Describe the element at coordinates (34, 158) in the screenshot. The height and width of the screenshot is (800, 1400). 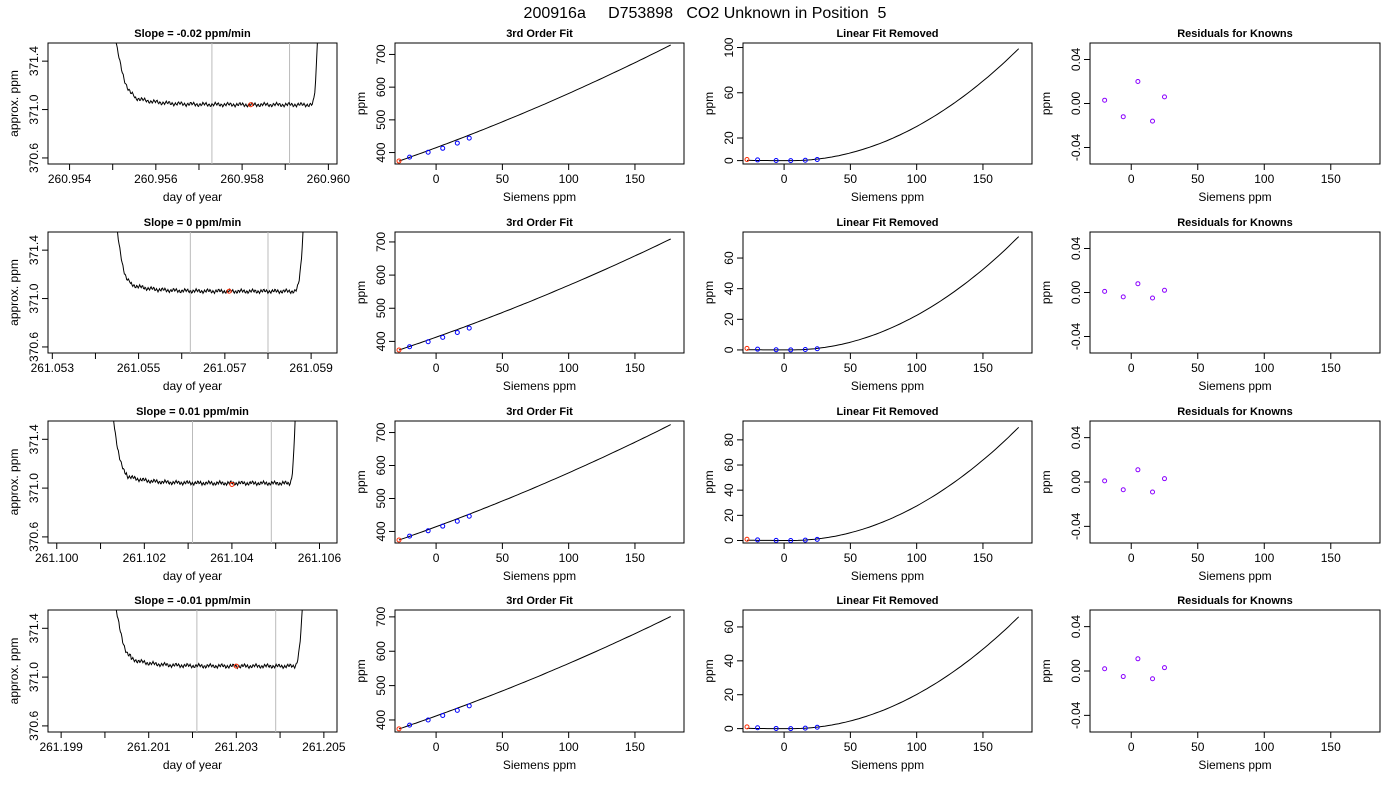
I see `y-tick-label: 370.6` at that location.